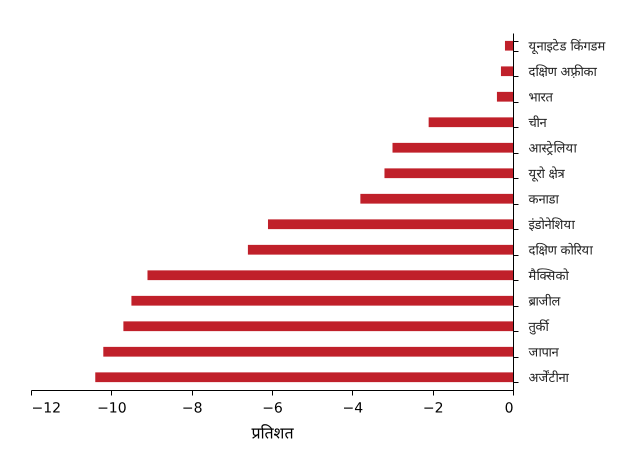  Describe the element at coordinates (509, 408) in the screenshot. I see `x-tick-label: 0` at that location.